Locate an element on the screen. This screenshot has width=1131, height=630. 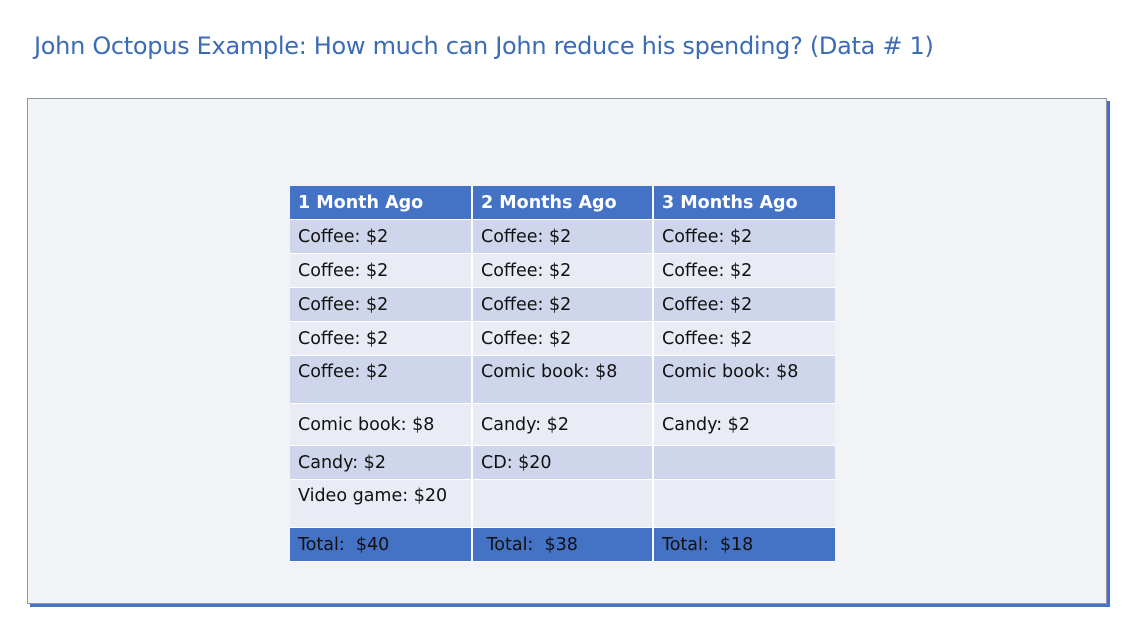
table-total-row: Total: $40 Total: $38 Total: $18 is located at coordinates (562, 544).